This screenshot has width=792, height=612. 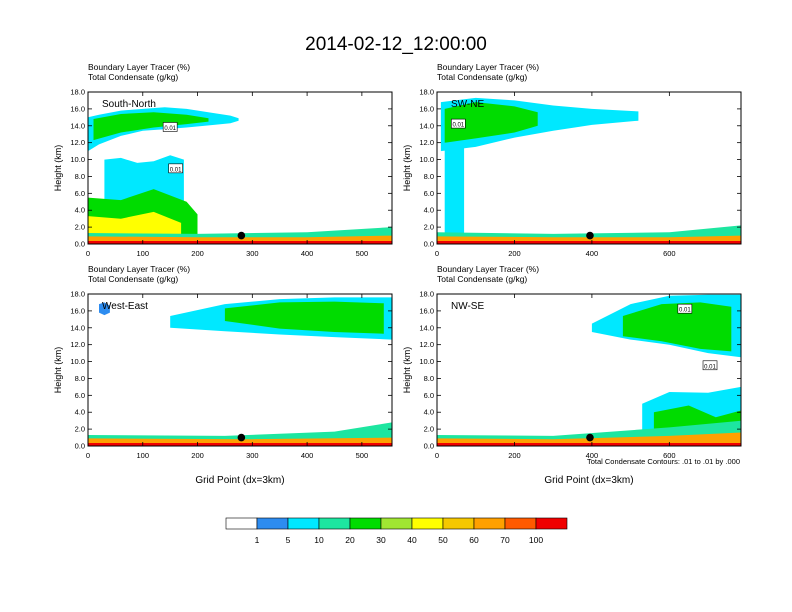 What do you see at coordinates (412, 540) in the screenshot?
I see `colorbar-label: 40` at bounding box center [412, 540].